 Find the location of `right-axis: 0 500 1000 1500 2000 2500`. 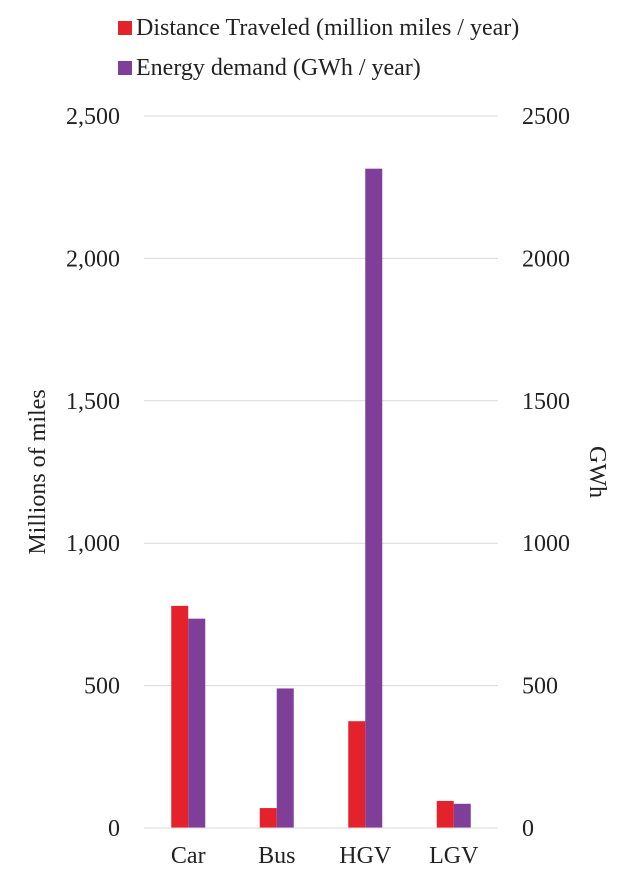

right-axis: 0 500 1000 1500 2000 2500 is located at coordinates (546, 473).